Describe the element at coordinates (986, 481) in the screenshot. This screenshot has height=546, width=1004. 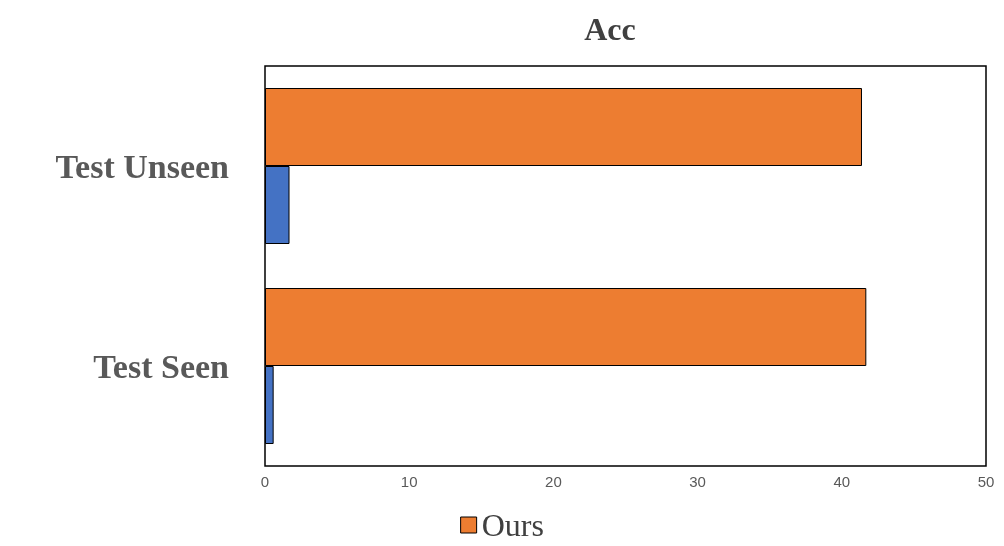
I see `x-tick-label: 50` at that location.